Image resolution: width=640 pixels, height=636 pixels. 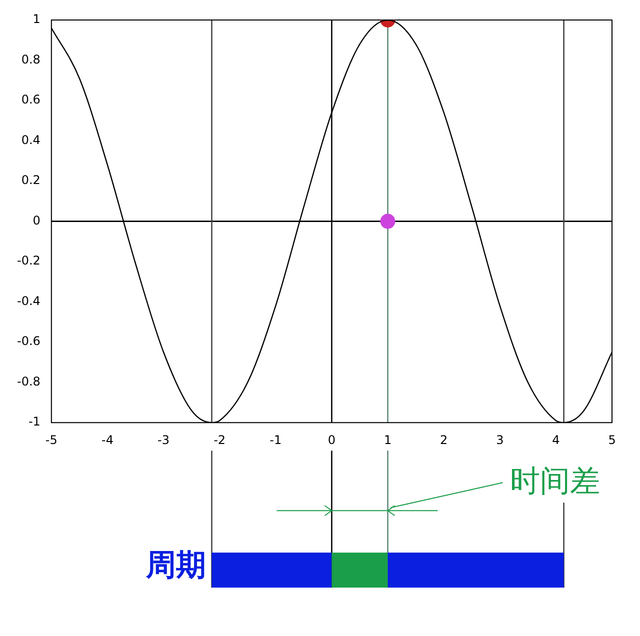 What do you see at coordinates (164, 439) in the screenshot?
I see `x-tick-label: -3` at bounding box center [164, 439].